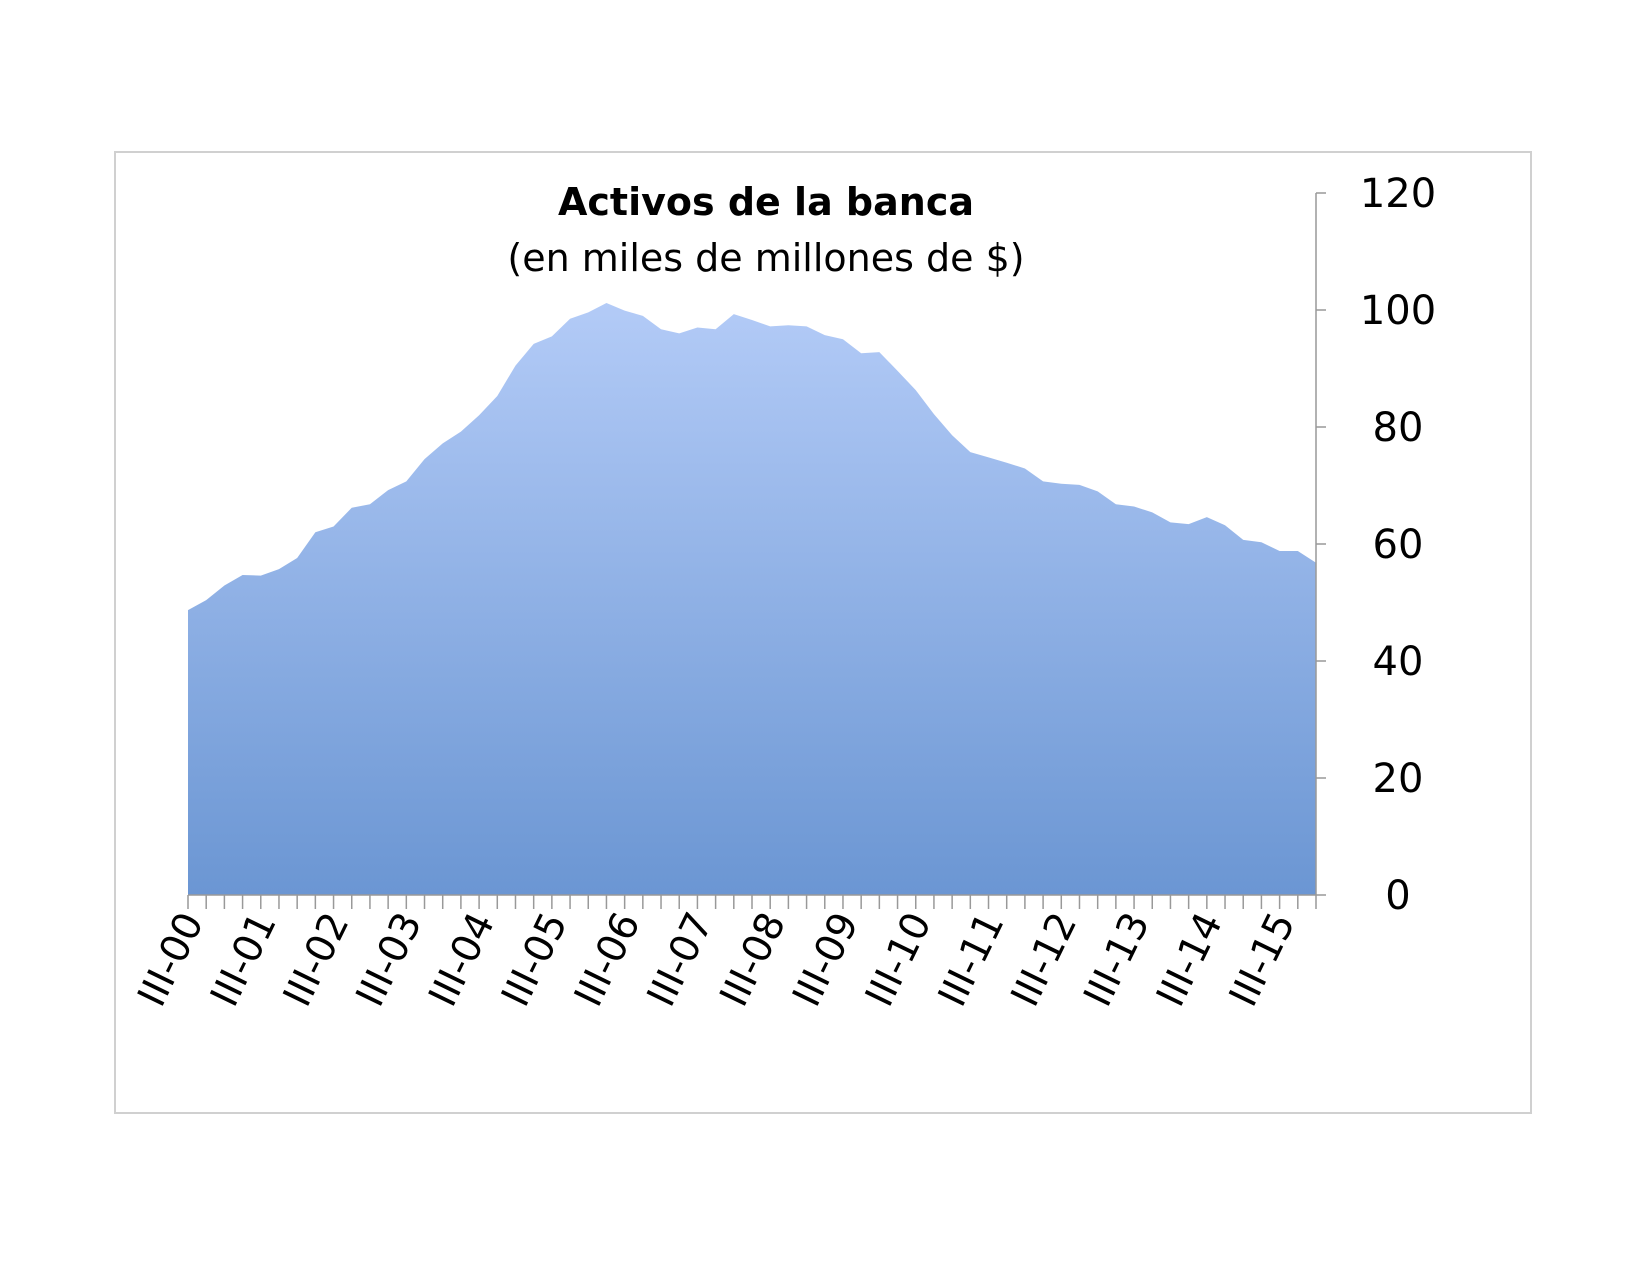 This screenshot has height=1275, width=1650. I want to click on x-tick-label: III-07, so click(681, 960).